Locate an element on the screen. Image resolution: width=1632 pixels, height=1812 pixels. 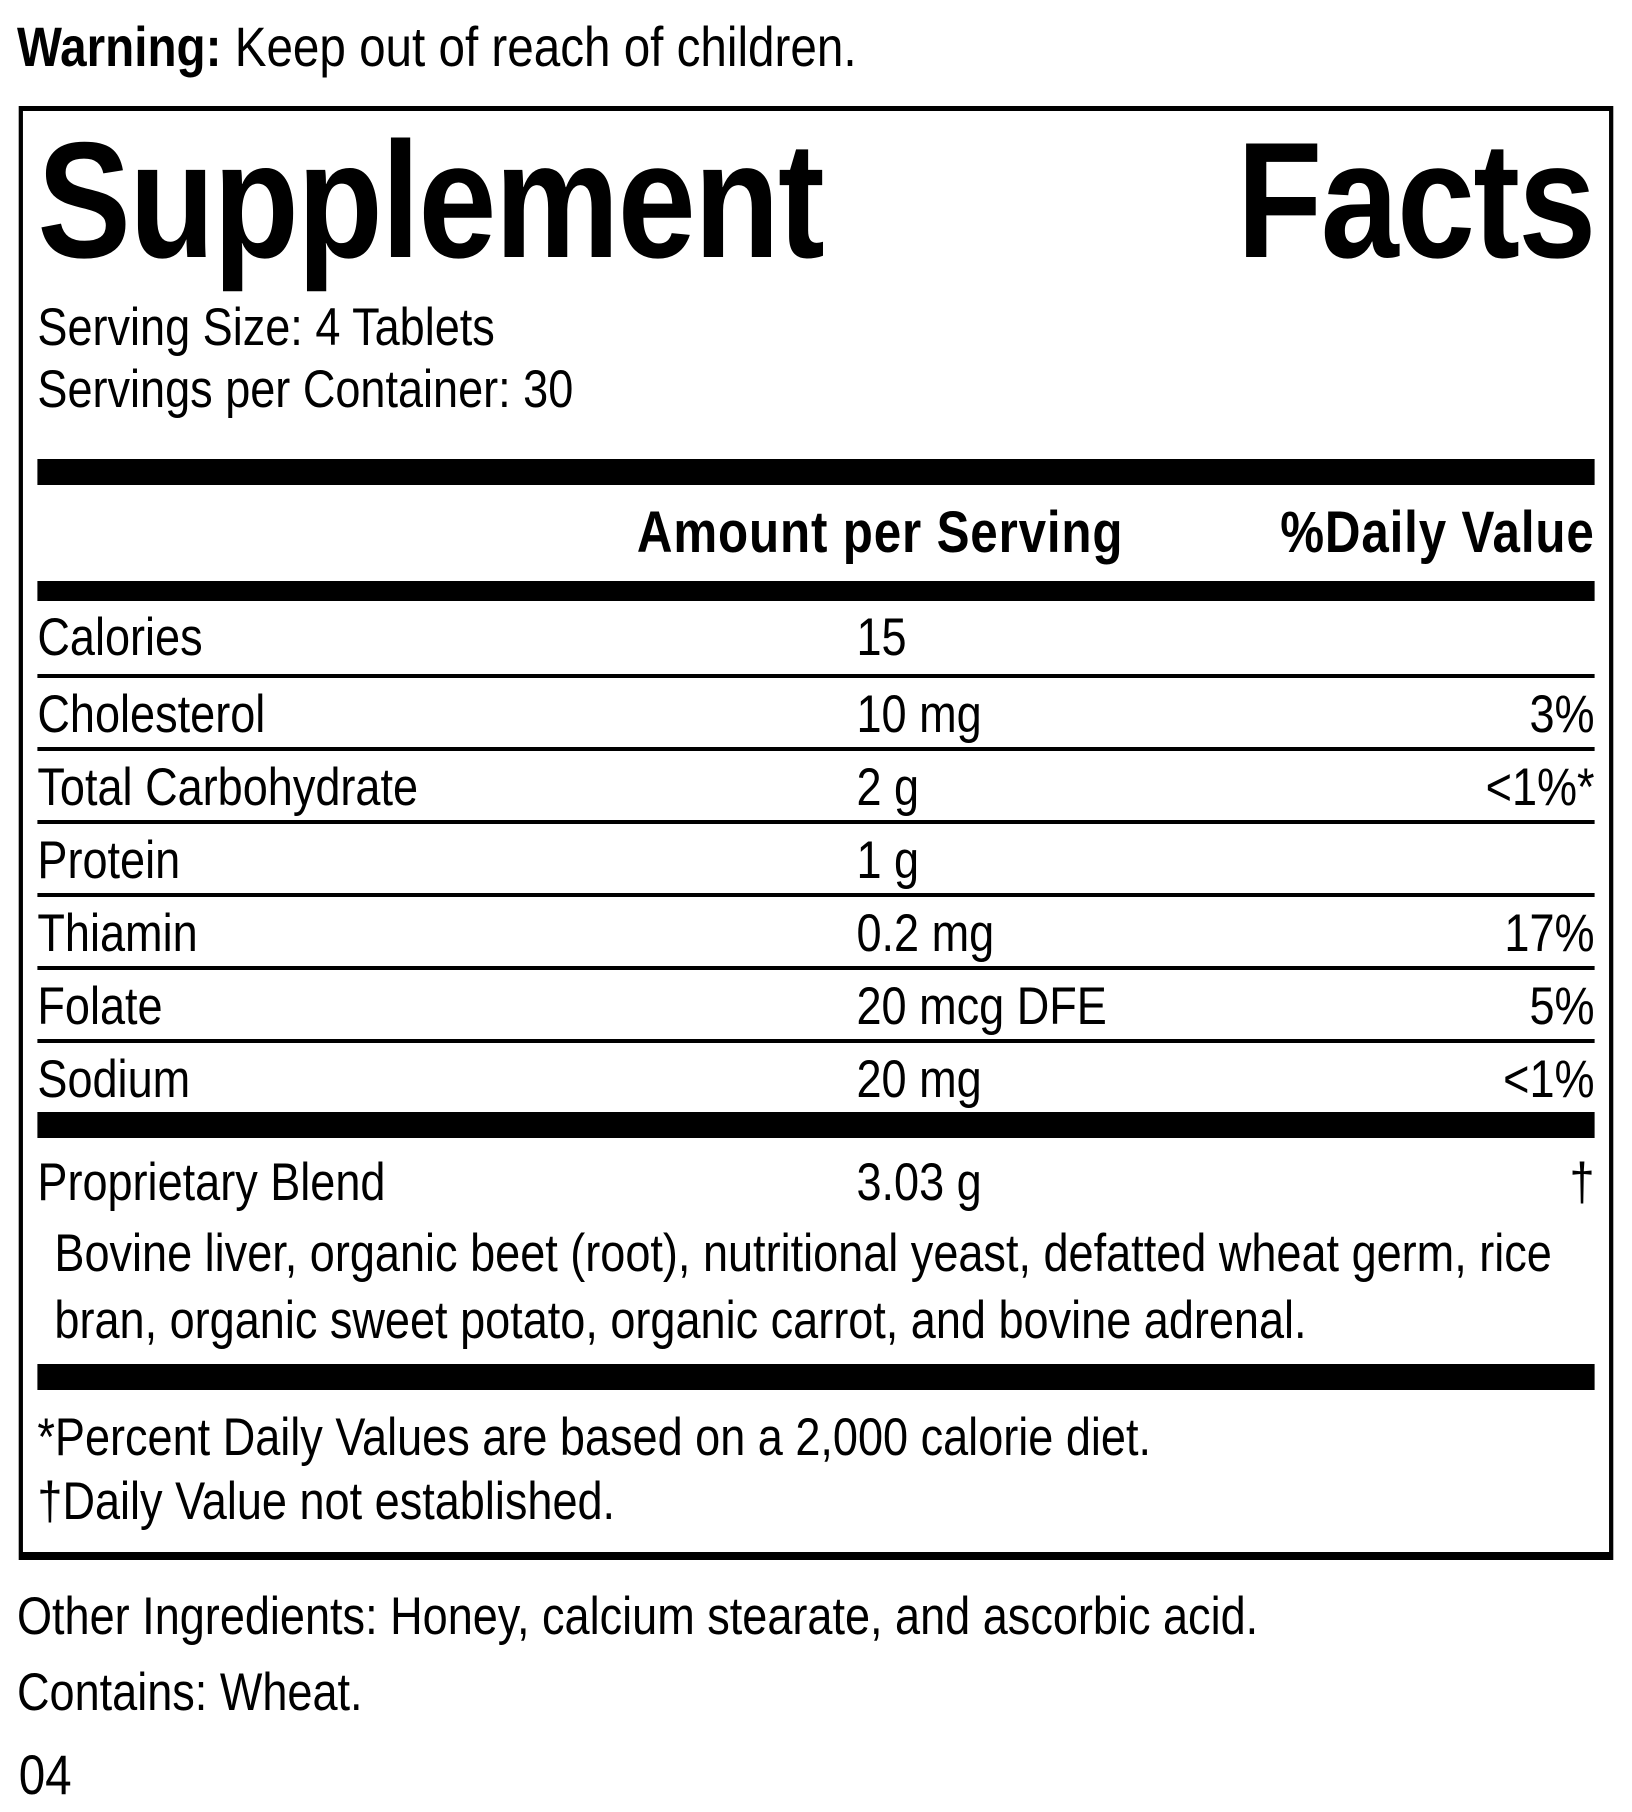
nutrient-name: Total Carbohydrate is located at coordinates (228, 787).